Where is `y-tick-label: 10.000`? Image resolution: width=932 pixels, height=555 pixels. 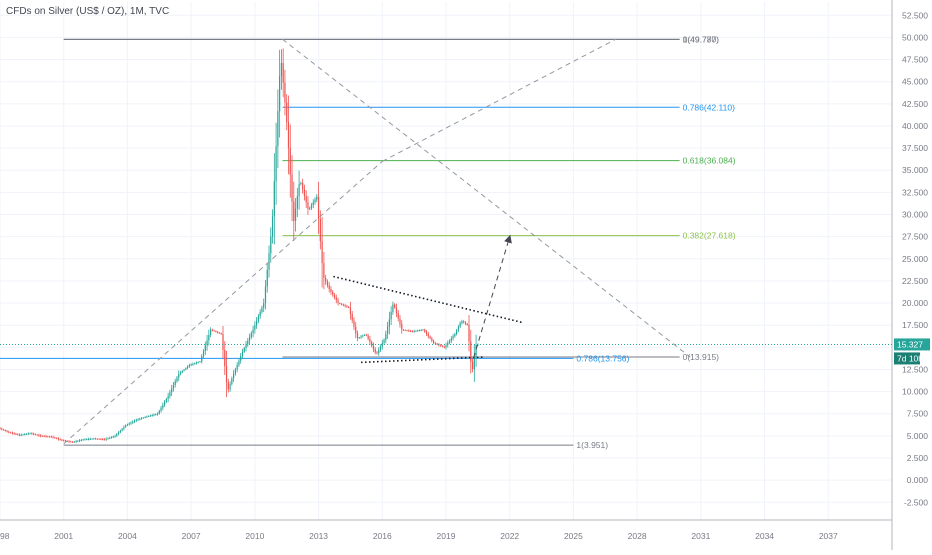
y-tick-label: 10.000 is located at coordinates (915, 392).